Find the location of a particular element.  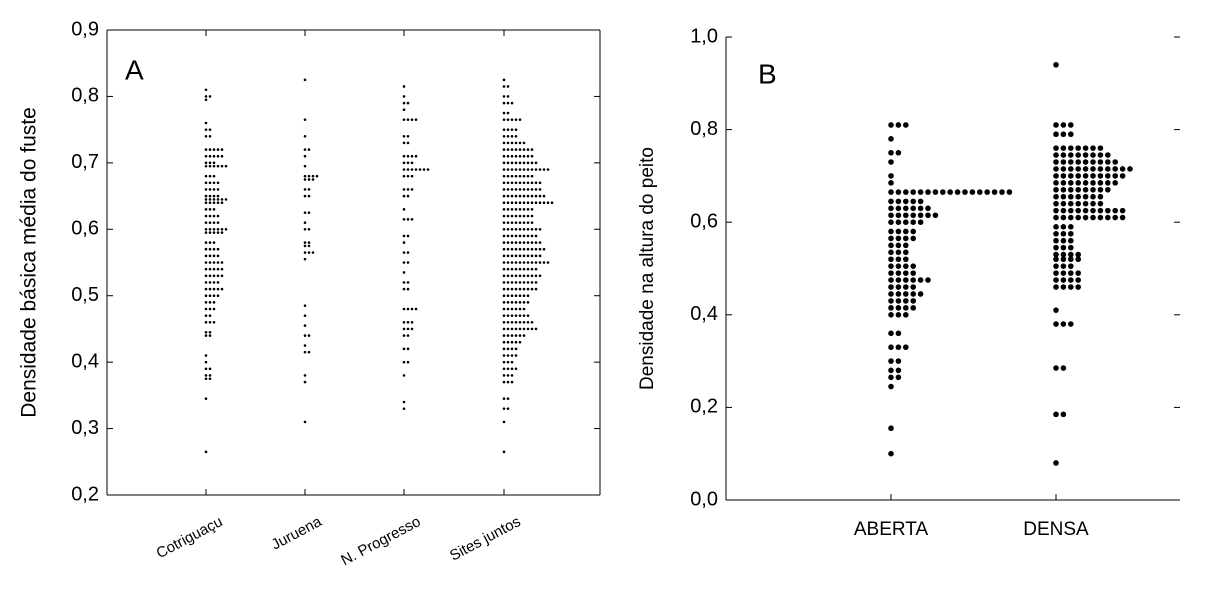

category-label: N. Progresso is located at coordinates (380, 541).